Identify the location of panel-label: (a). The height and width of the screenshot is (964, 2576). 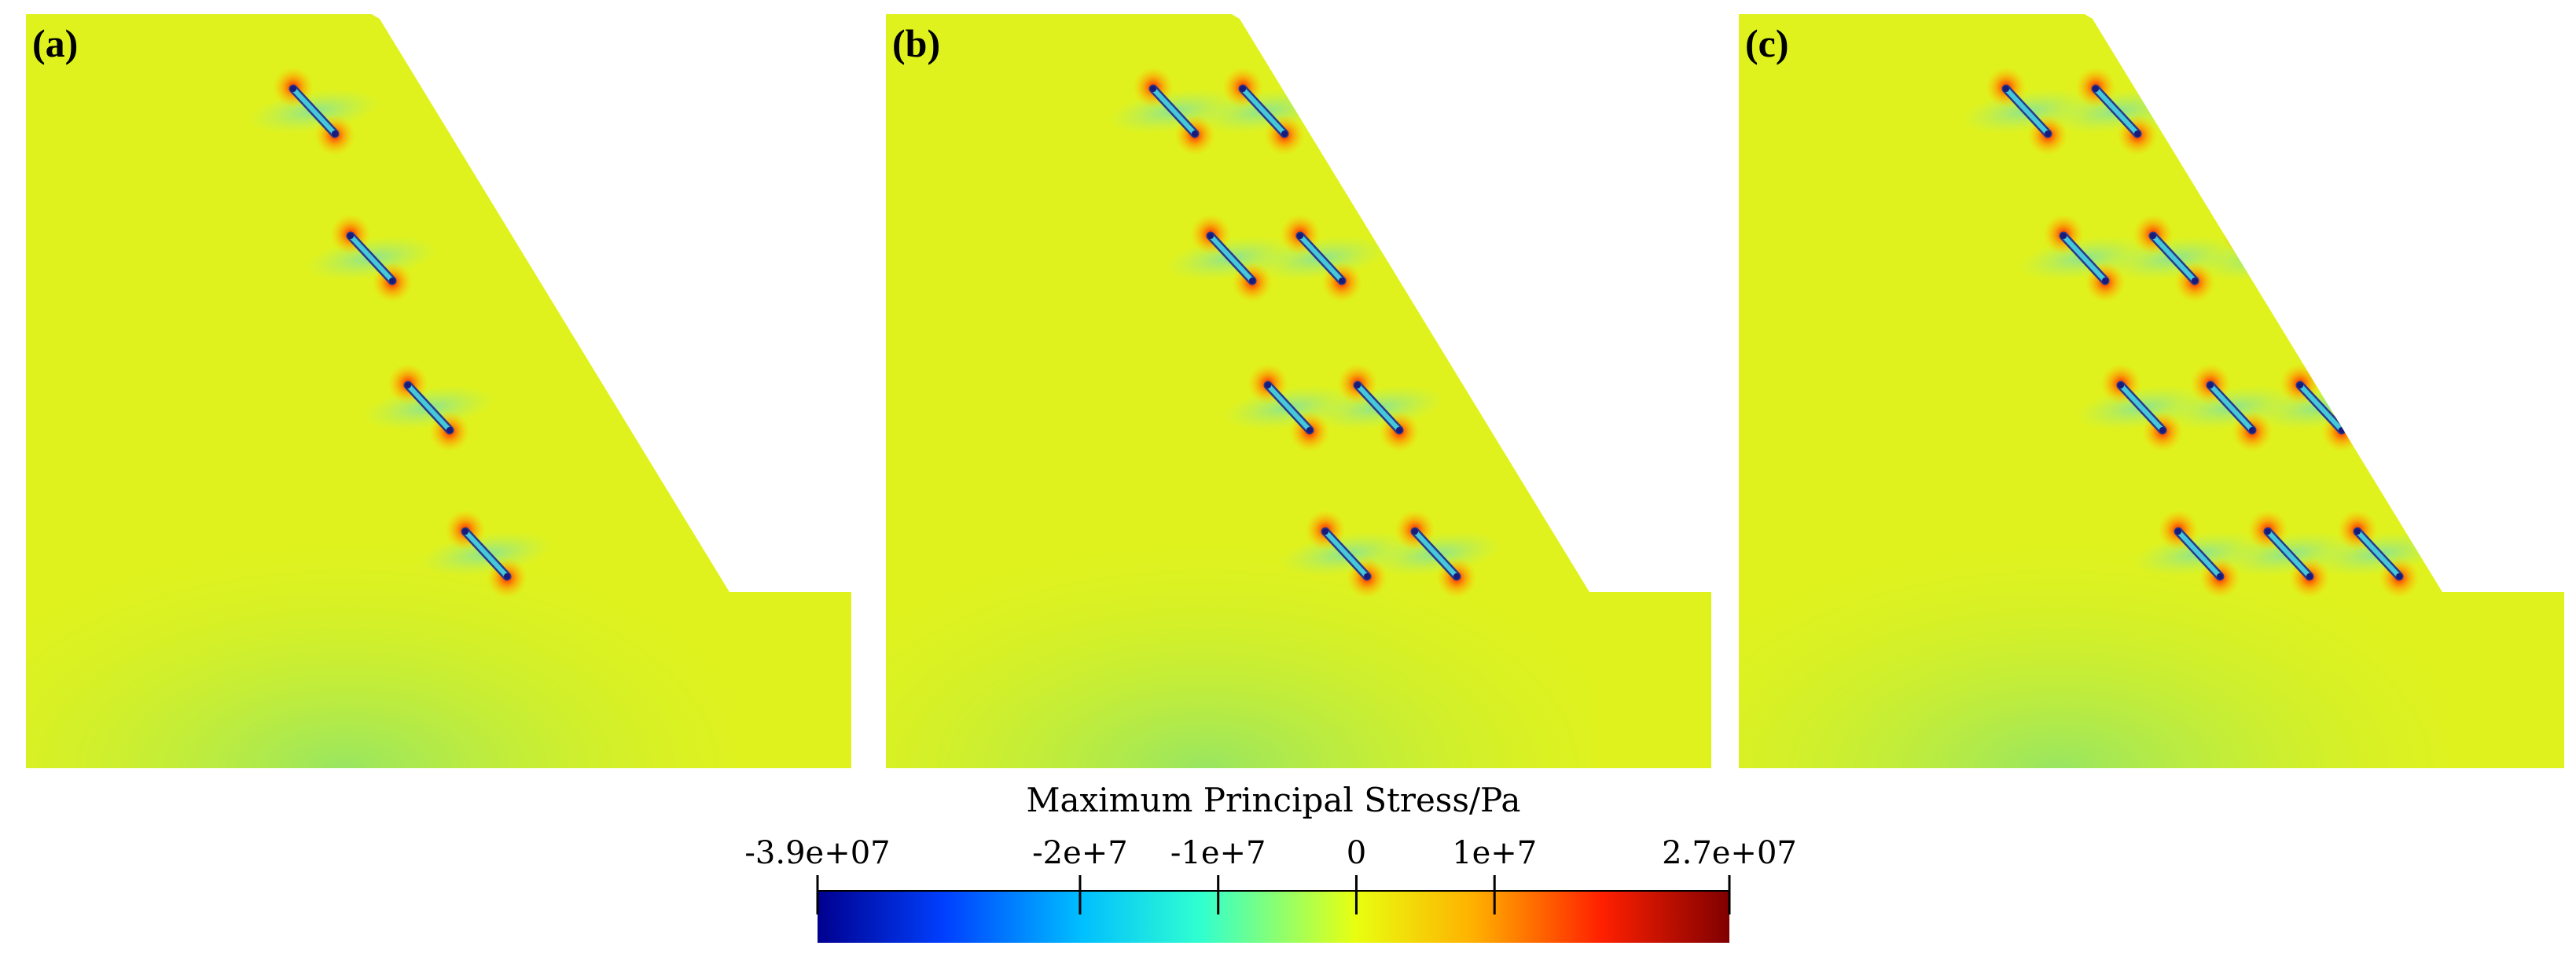
(55, 43).